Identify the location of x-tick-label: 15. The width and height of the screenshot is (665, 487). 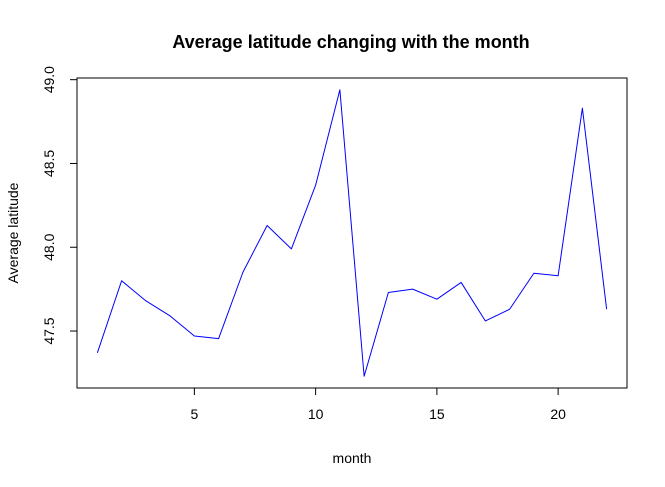
(437, 414).